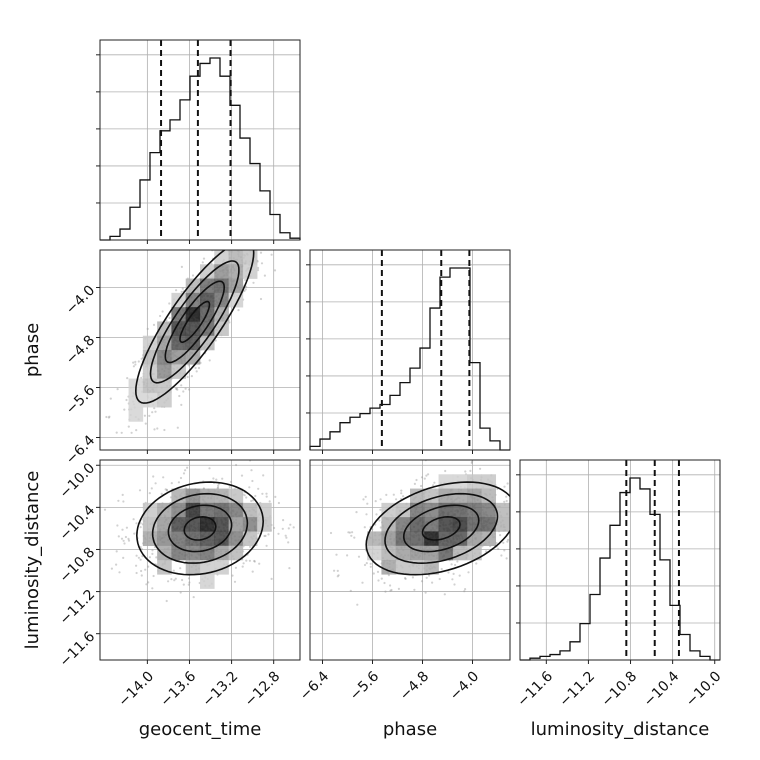 This screenshot has width=760, height=760. I want to click on x-axis-label-geocent_time: geocent_time, so click(200, 729).